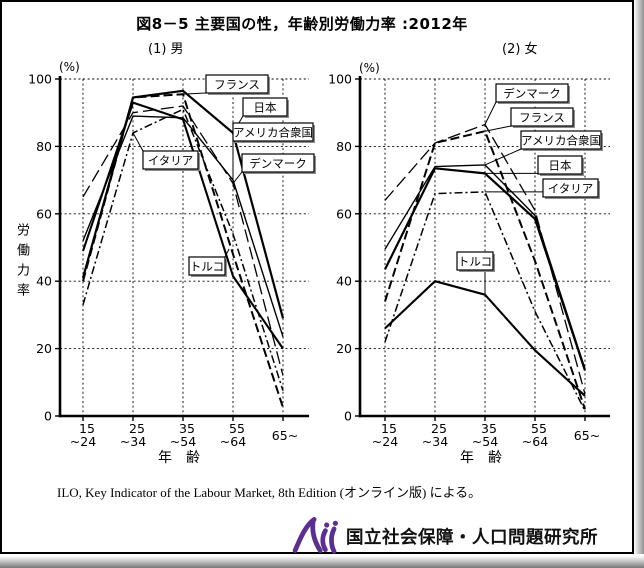 This screenshot has height=568, width=644. I want to click on bottom-bevel-edge, so click(322, 561).